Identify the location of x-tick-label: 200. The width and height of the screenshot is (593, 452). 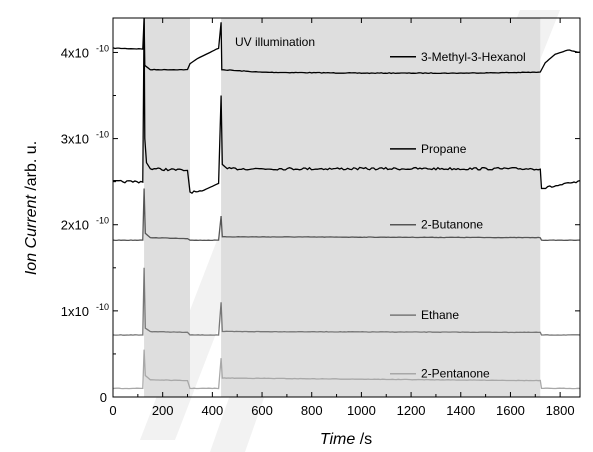
(163, 410).